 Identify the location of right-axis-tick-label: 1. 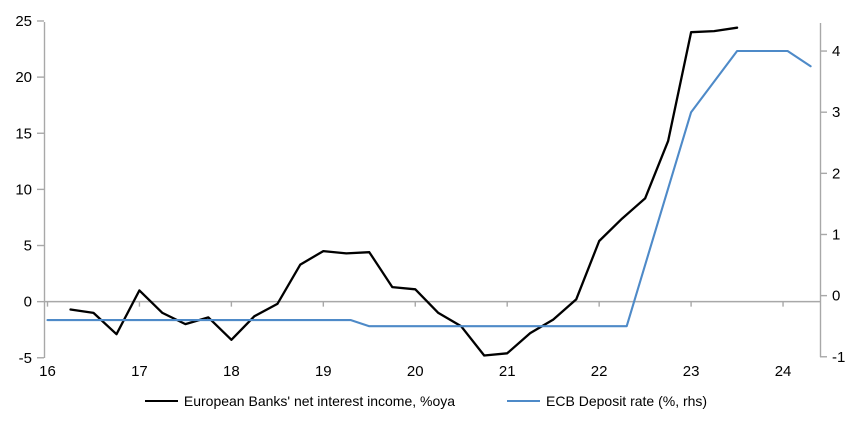
(836, 234).